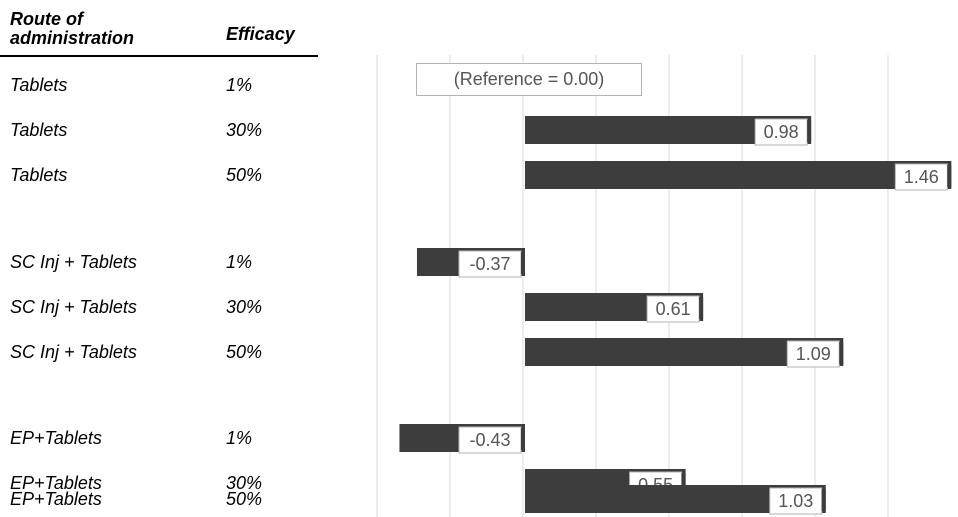  I want to click on data-label: -0.37, so click(490, 264).